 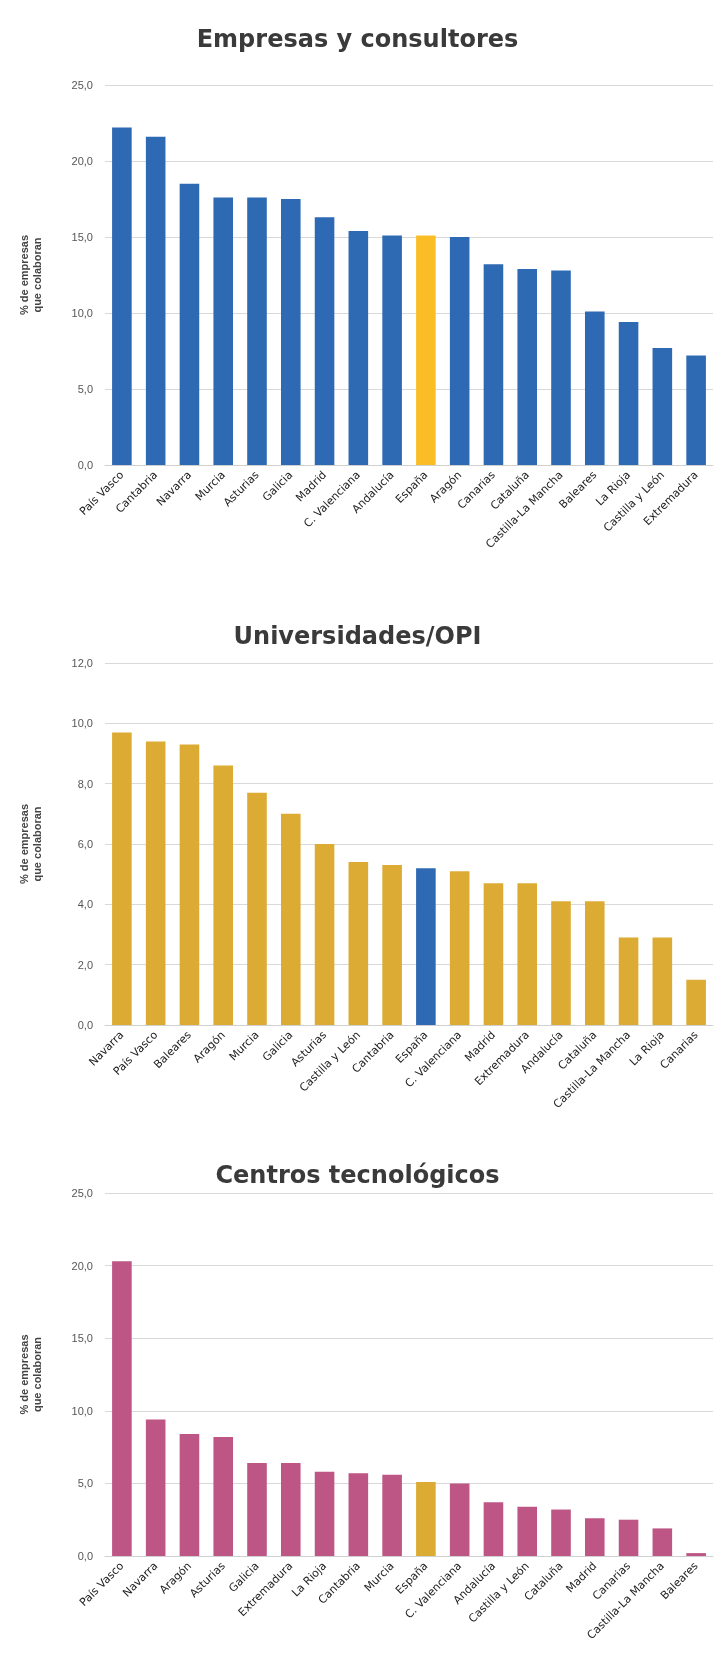 I want to click on y-tick-label: 12,0, so click(x=82, y=663).